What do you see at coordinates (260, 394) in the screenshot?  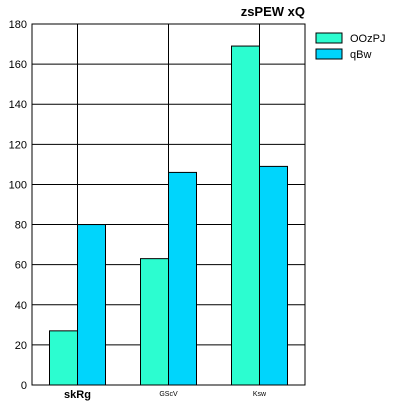 I see `x-tick-label: Ksw` at bounding box center [260, 394].